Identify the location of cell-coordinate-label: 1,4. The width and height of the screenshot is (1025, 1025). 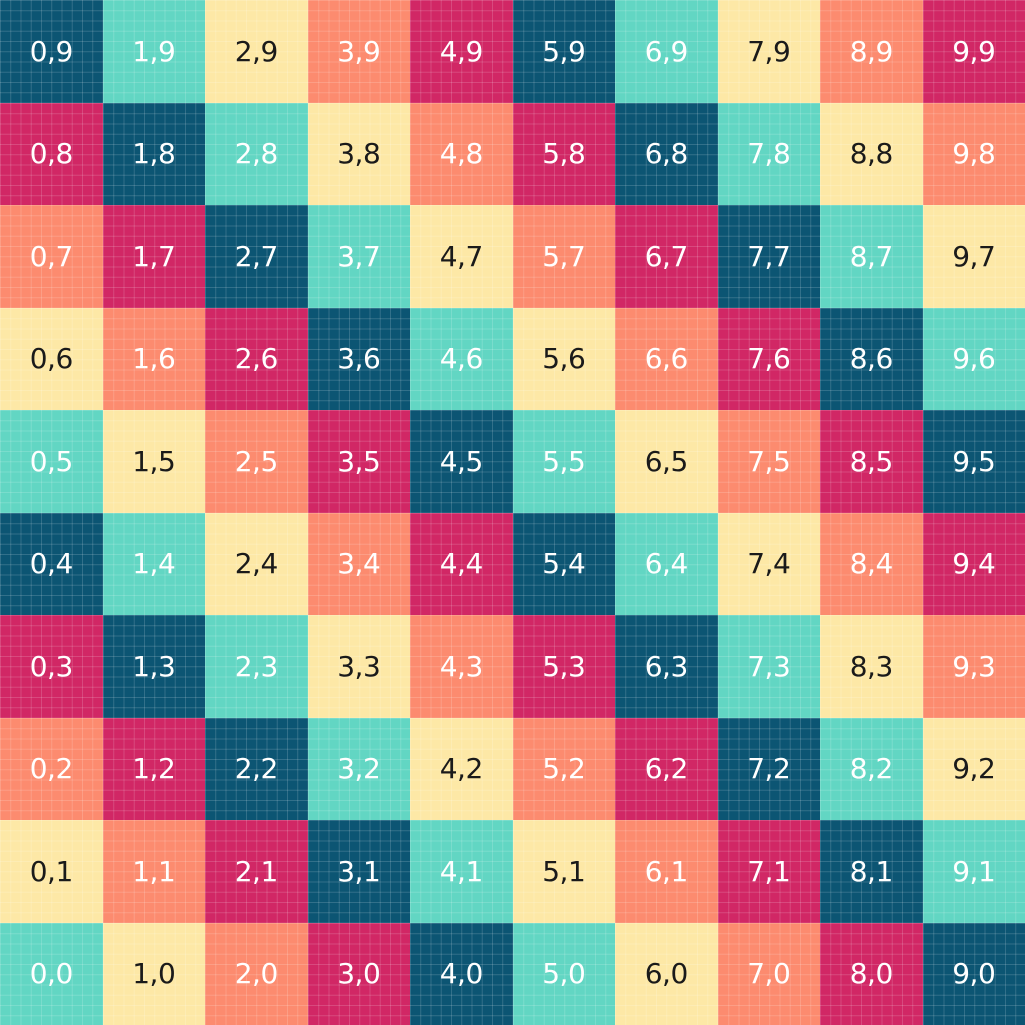
(154, 564).